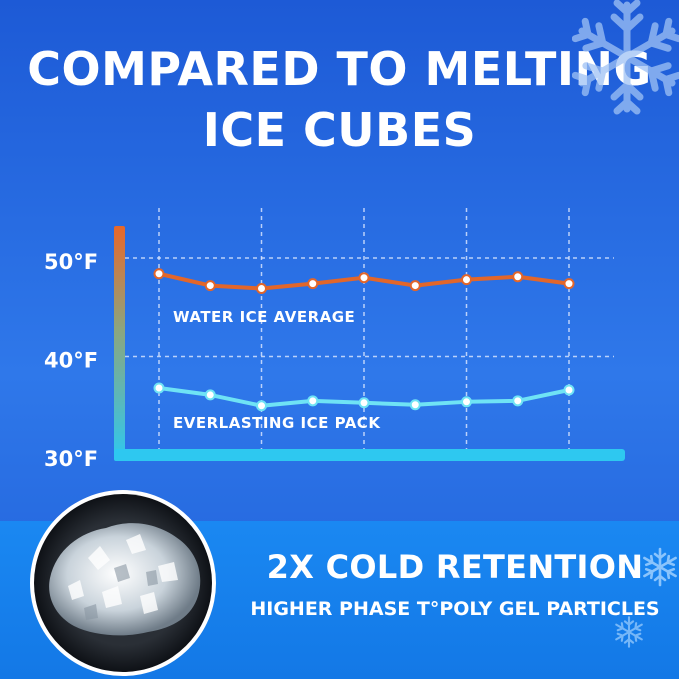 Image resolution: width=679 pixels, height=679 pixels. I want to click on banner-subtitle: HIGHER PHASE T°POLY GEL PARTICLES, so click(455, 609).